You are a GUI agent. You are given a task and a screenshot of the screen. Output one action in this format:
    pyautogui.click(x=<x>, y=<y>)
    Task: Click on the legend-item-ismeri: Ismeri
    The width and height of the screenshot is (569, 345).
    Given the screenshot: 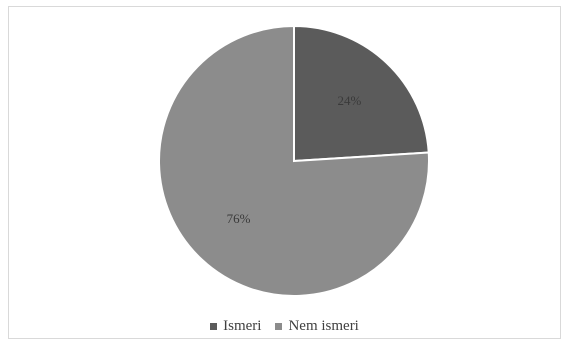 What is the action you would take?
    pyautogui.click(x=235, y=326)
    